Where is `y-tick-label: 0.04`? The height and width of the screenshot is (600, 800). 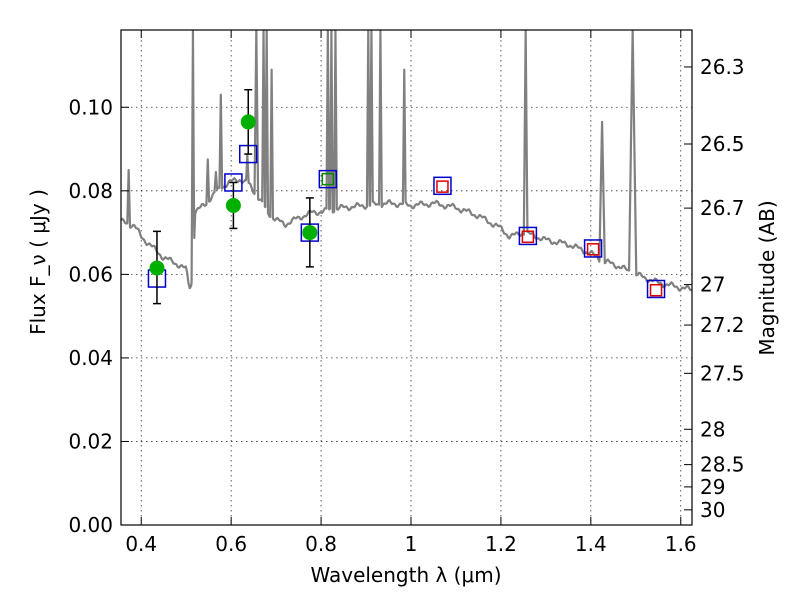
y-tick-label: 0.04 is located at coordinates (90, 358).